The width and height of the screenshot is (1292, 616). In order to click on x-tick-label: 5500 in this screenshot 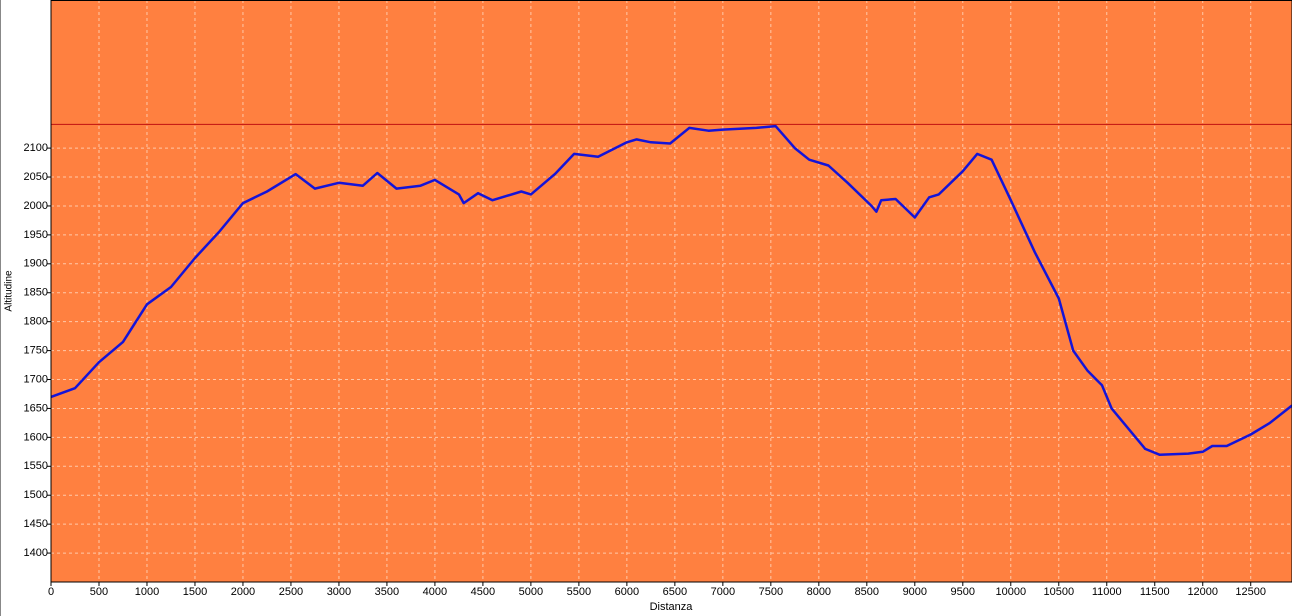, I will do `click(579, 592)`.